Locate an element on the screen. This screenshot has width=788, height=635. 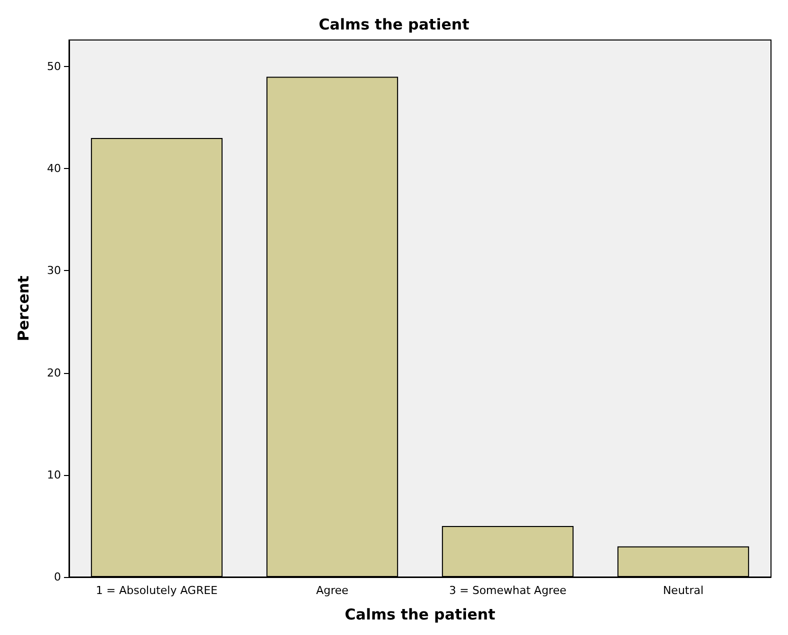
y-tick-label: 40 is located at coordinates (54, 169).